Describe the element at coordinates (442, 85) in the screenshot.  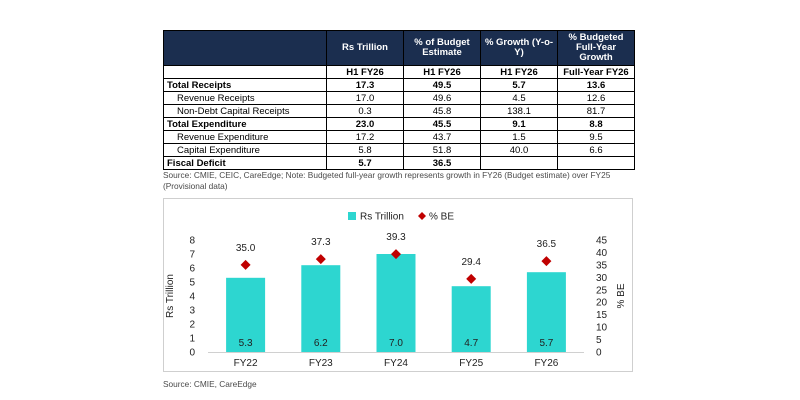
I see `table-cell: 49.5` at that location.